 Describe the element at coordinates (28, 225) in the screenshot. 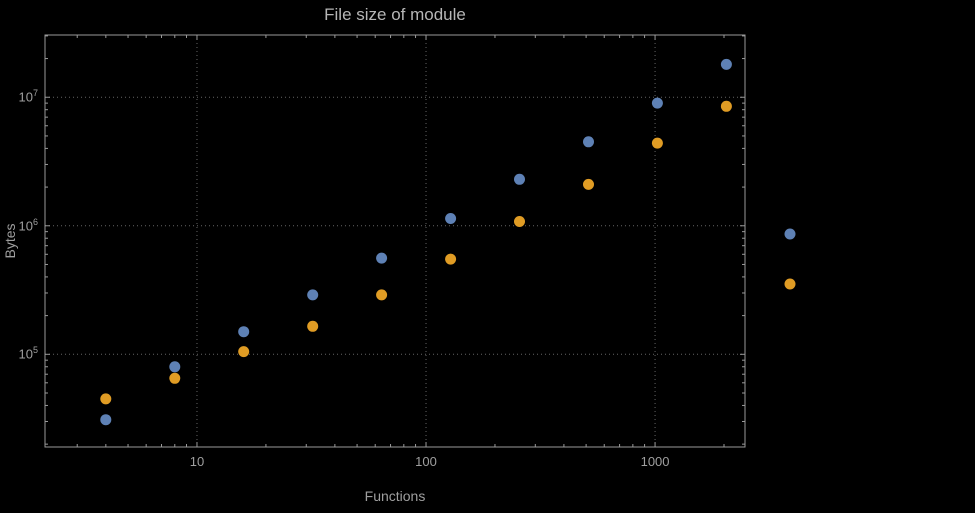

I see `y-tick-label: 10⁶` at that location.